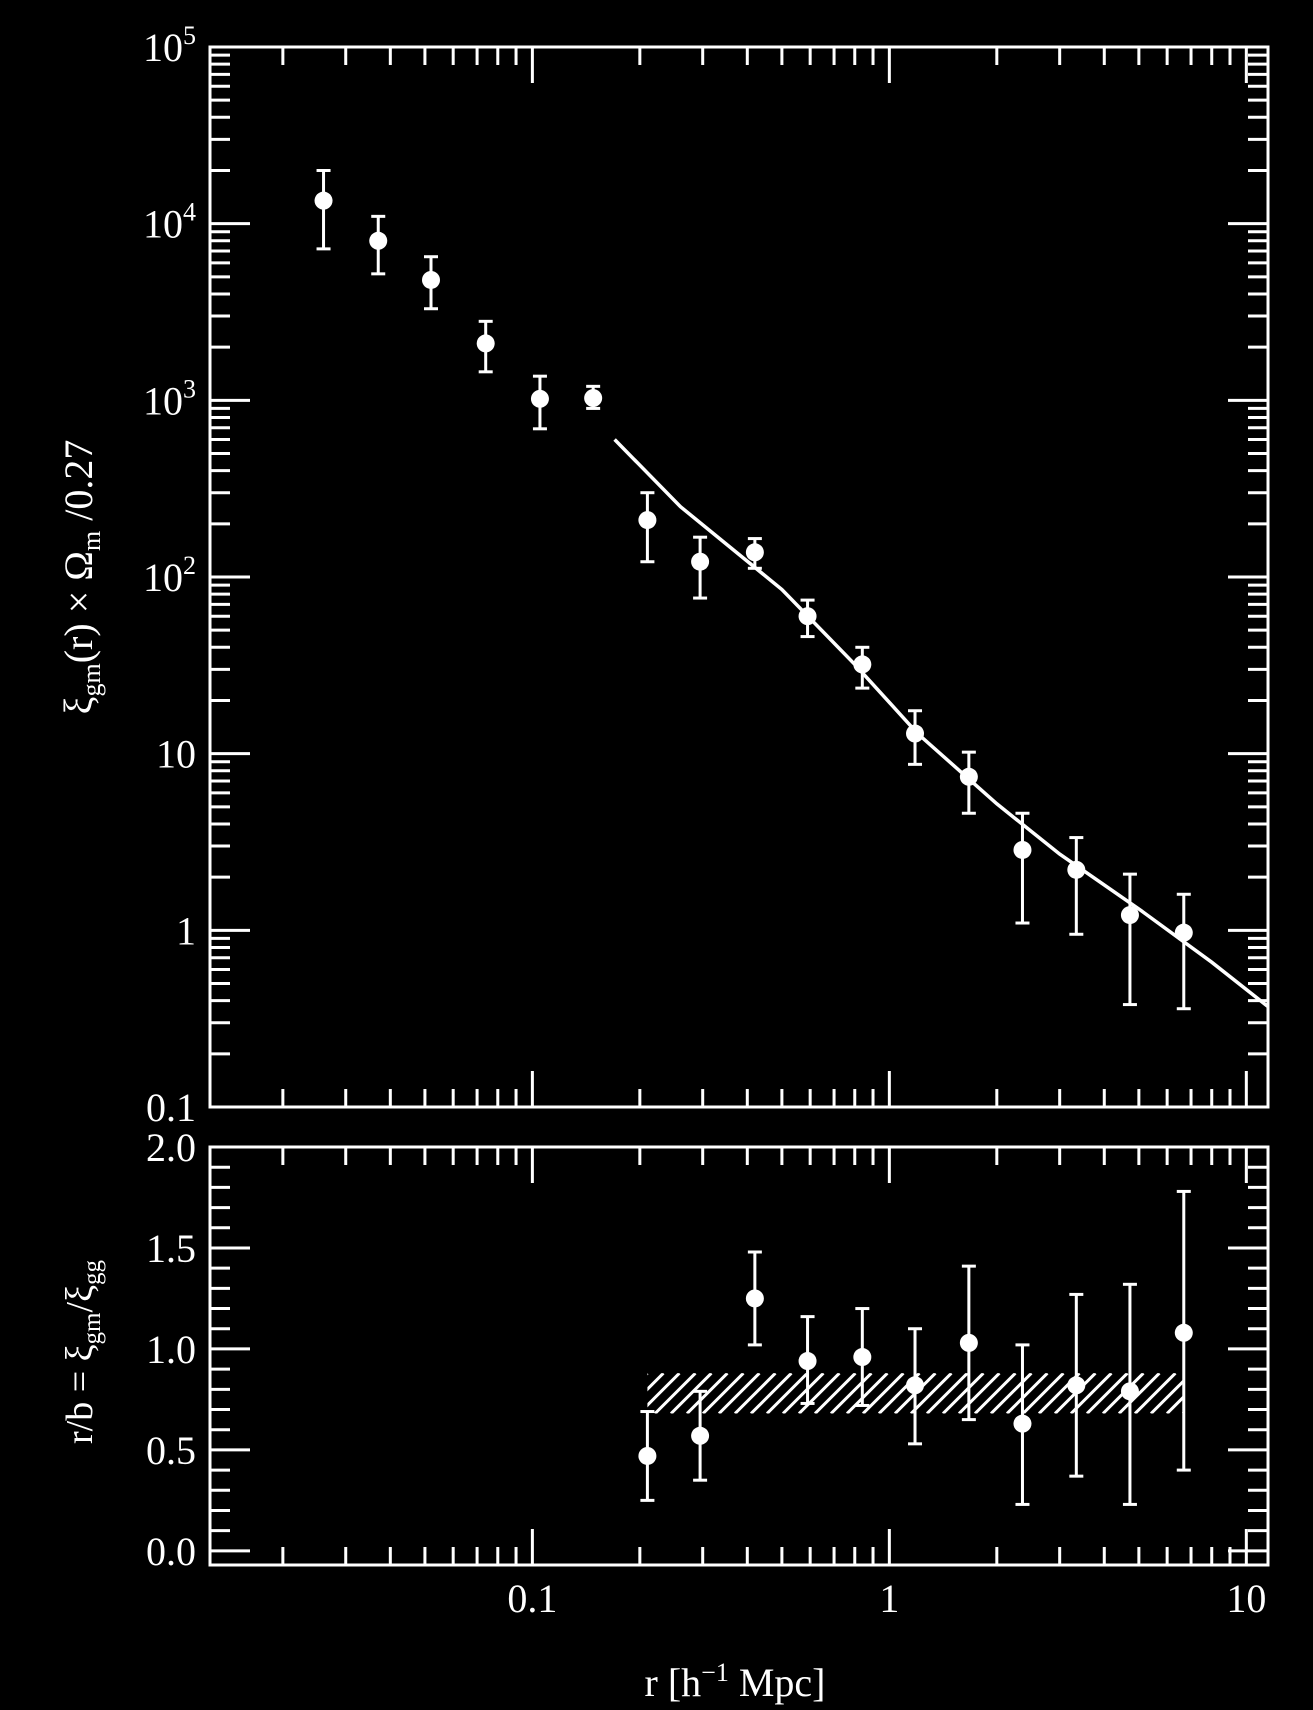 The image size is (1313, 1710). I want to click on y-tick-label: 10³, so click(169, 398).